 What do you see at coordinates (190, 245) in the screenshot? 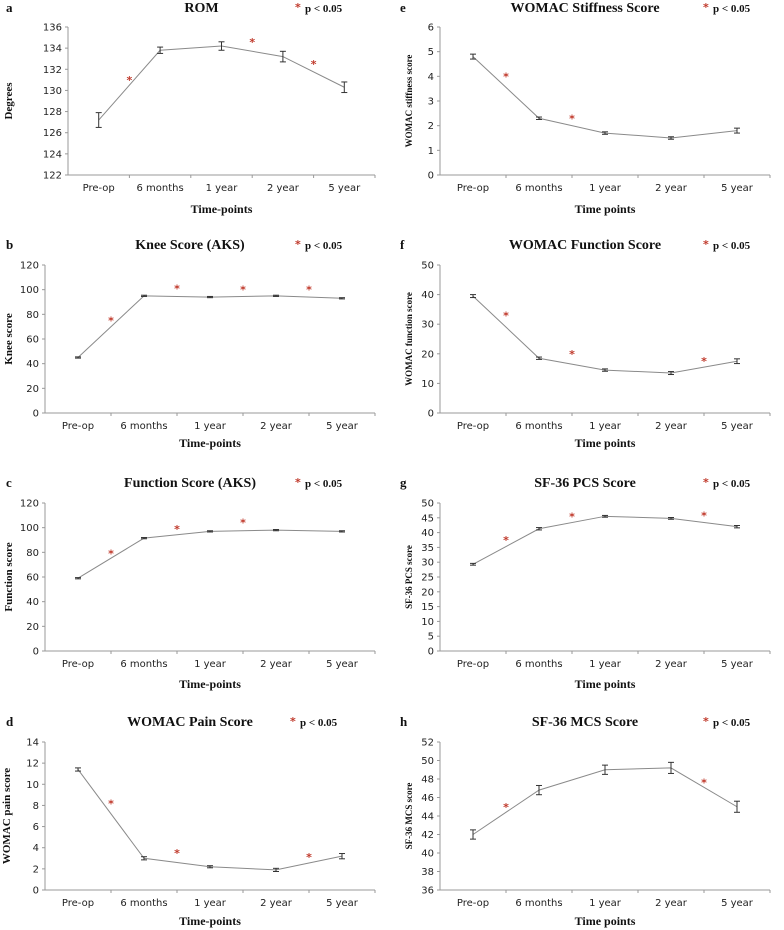
I see `chart-title: Knee Score (AKS)` at bounding box center [190, 245].